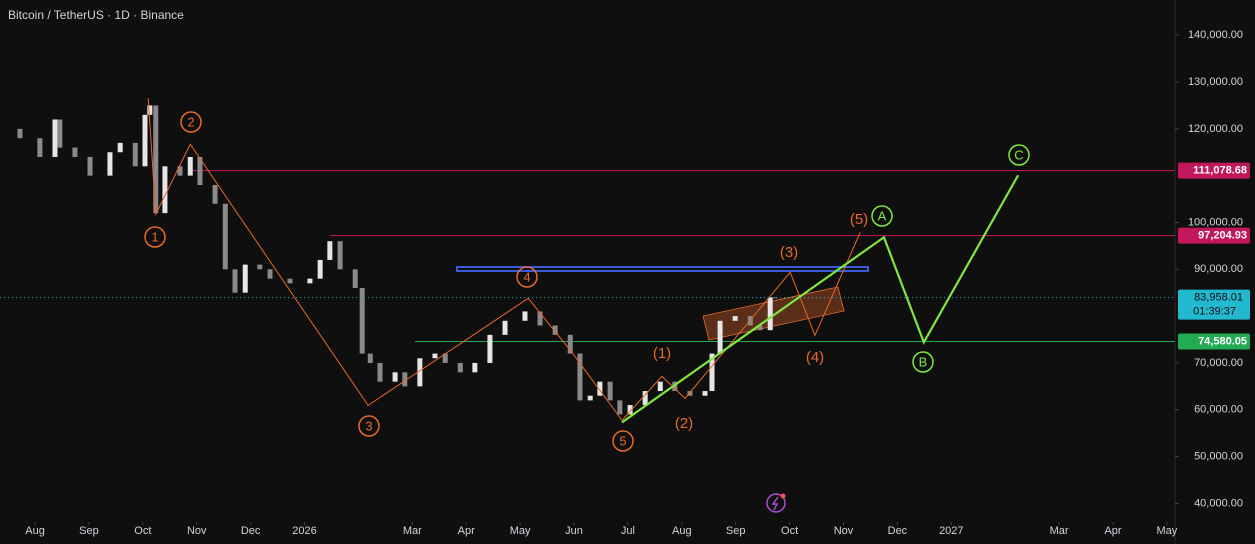 Image resolution: width=1255 pixels, height=544 pixels. I want to click on y-tick-label: 50,000.00, so click(1218, 456).